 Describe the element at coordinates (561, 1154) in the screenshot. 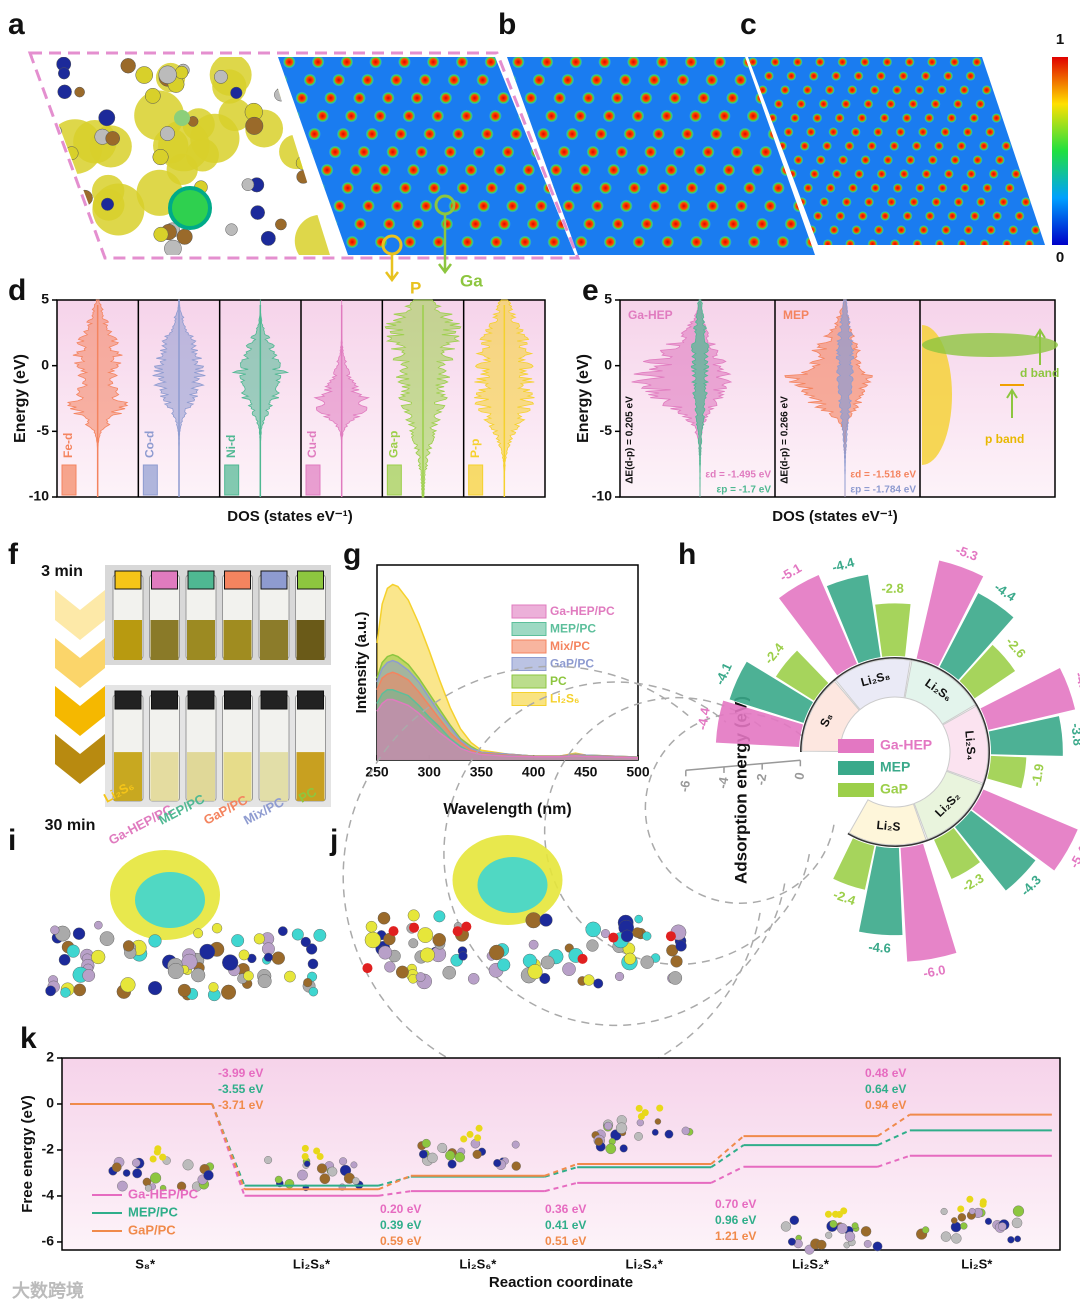

I see `plot-background` at that location.